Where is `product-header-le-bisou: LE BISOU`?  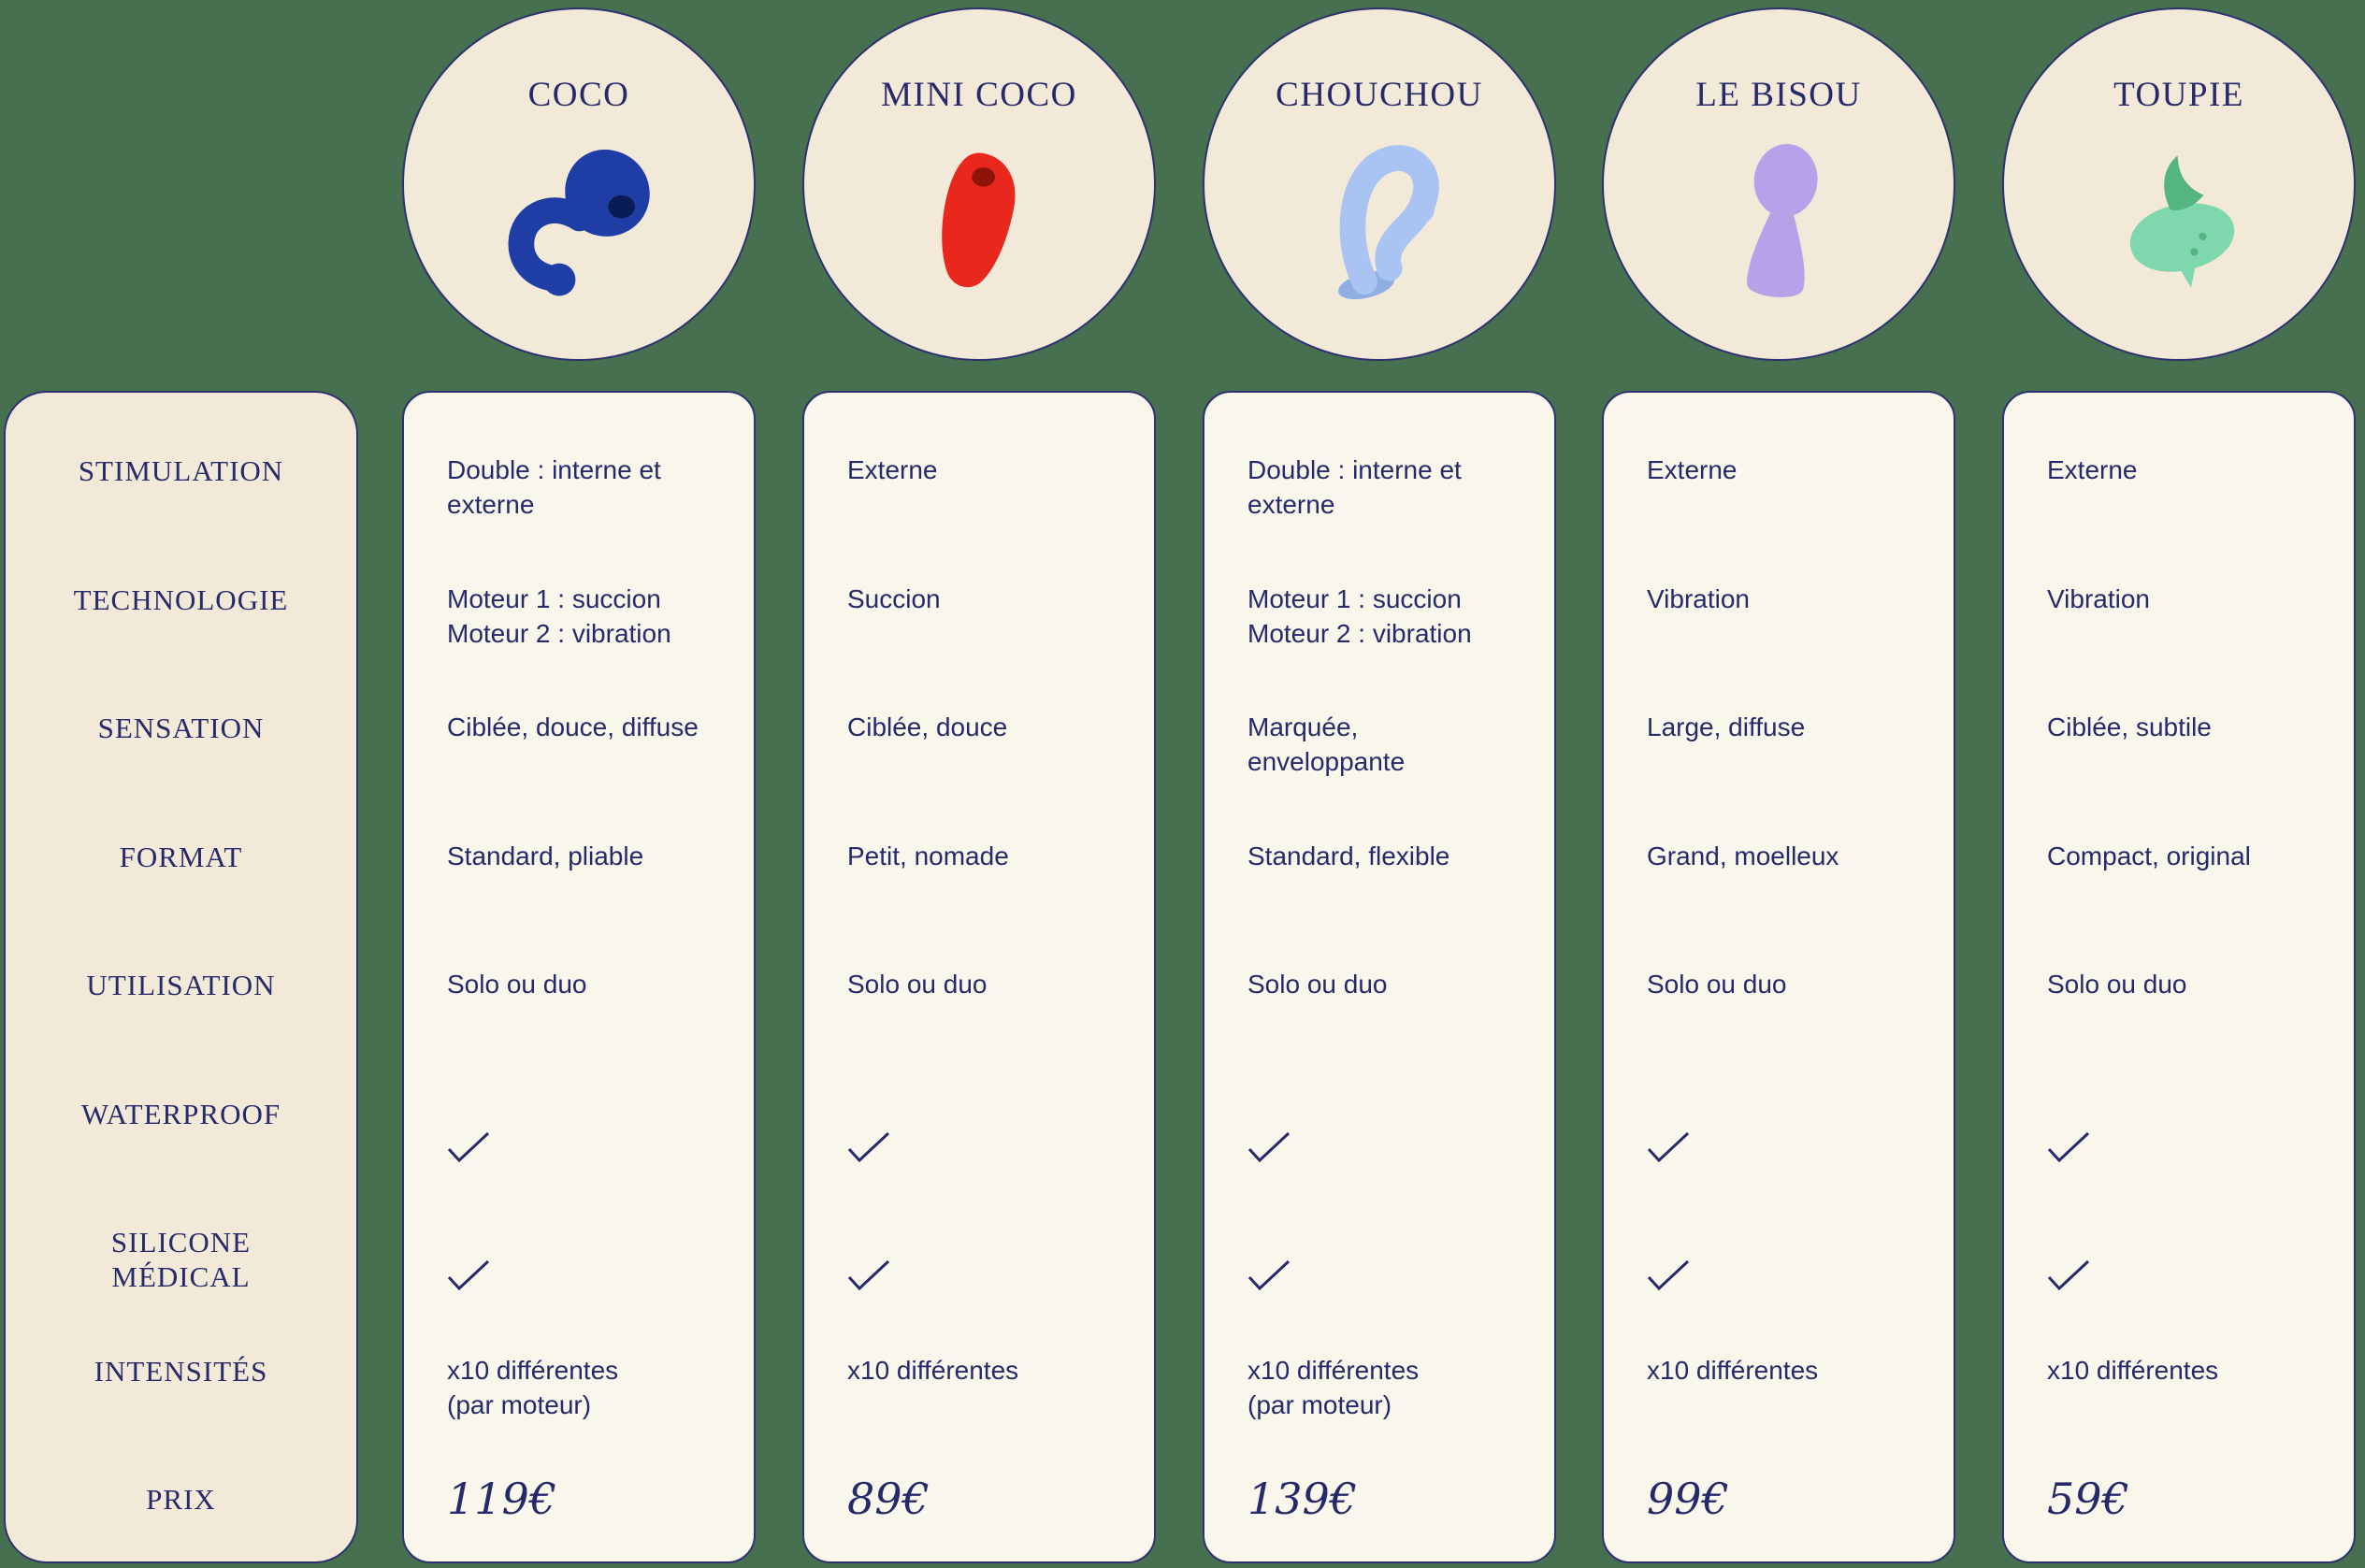 product-header-le-bisou: LE BISOU is located at coordinates (1779, 184).